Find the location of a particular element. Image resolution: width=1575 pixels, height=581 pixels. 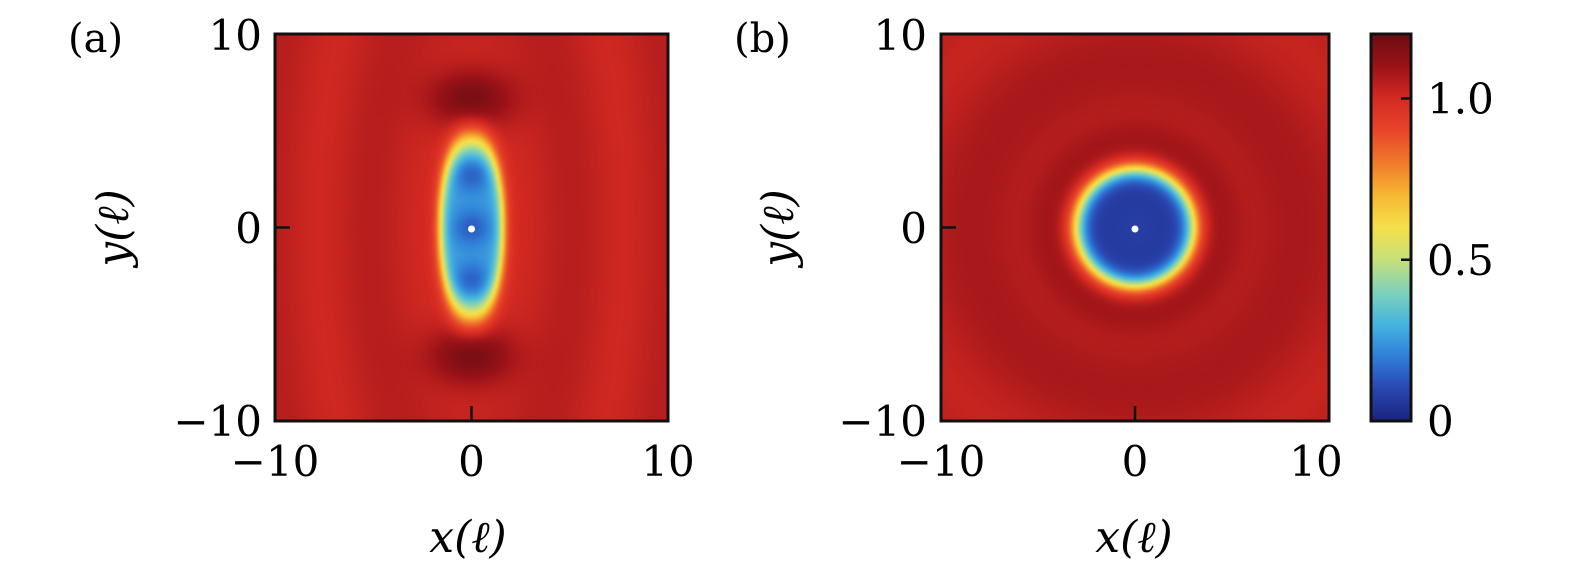

colorbar: 0 0.5 1.0 is located at coordinates (1431, 239).